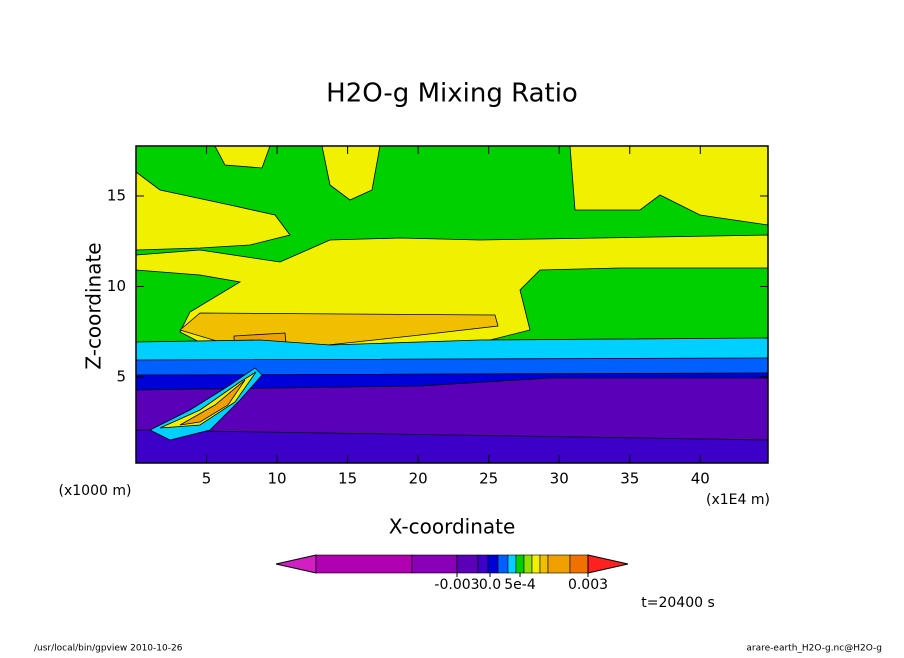  Describe the element at coordinates (456, 585) in the screenshot. I see `colorbar-tick-label: -0.003` at that location.